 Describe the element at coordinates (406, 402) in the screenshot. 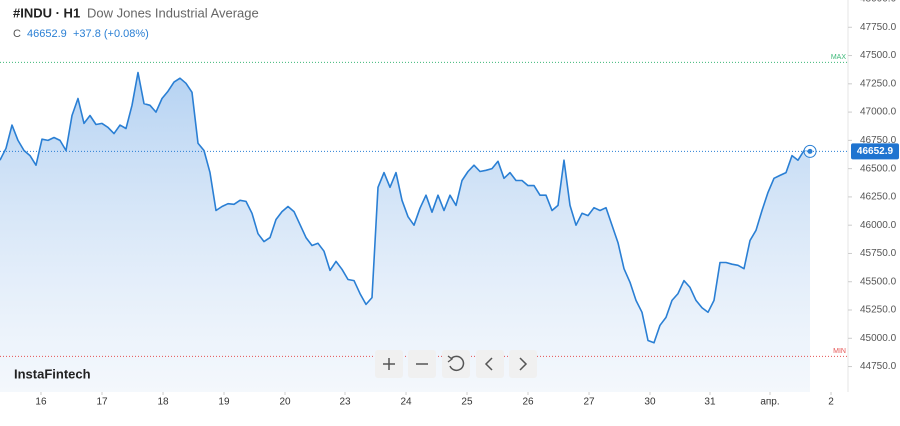

I see `x-tick-label: 24` at that location.